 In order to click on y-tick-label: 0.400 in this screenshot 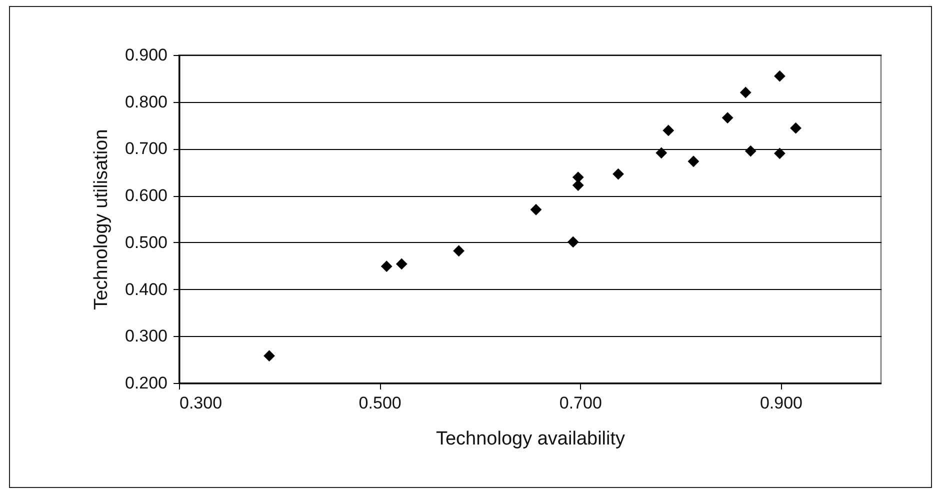, I will do `click(146, 289)`.